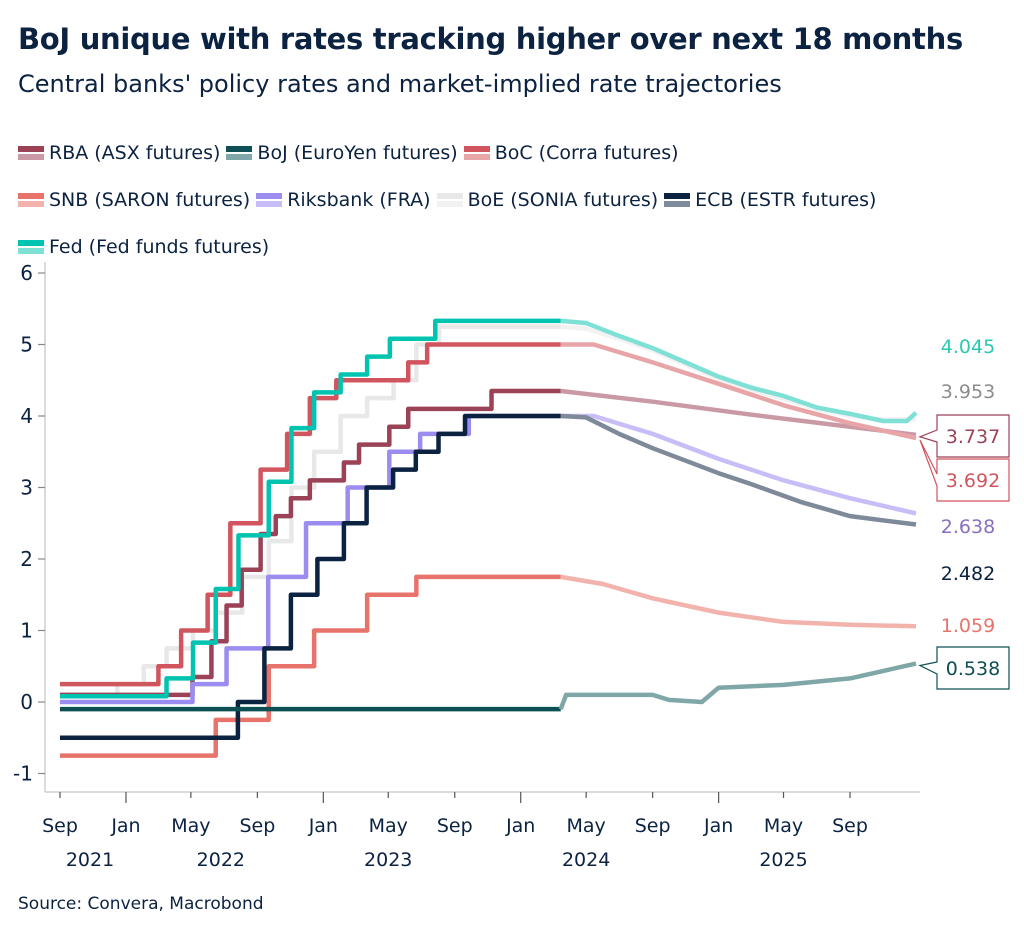 The width and height of the screenshot is (1024, 937). What do you see at coordinates (973, 437) in the screenshot?
I see `end-value-label: 3.737` at bounding box center [973, 437].